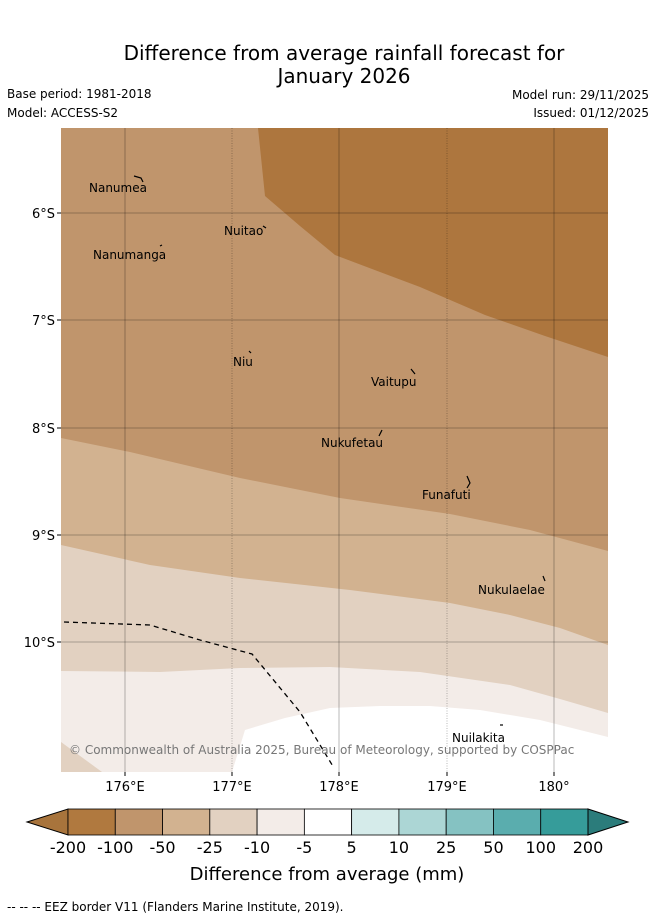  Describe the element at coordinates (544, 578) in the screenshot. I see `nukulaelae-island` at that location.